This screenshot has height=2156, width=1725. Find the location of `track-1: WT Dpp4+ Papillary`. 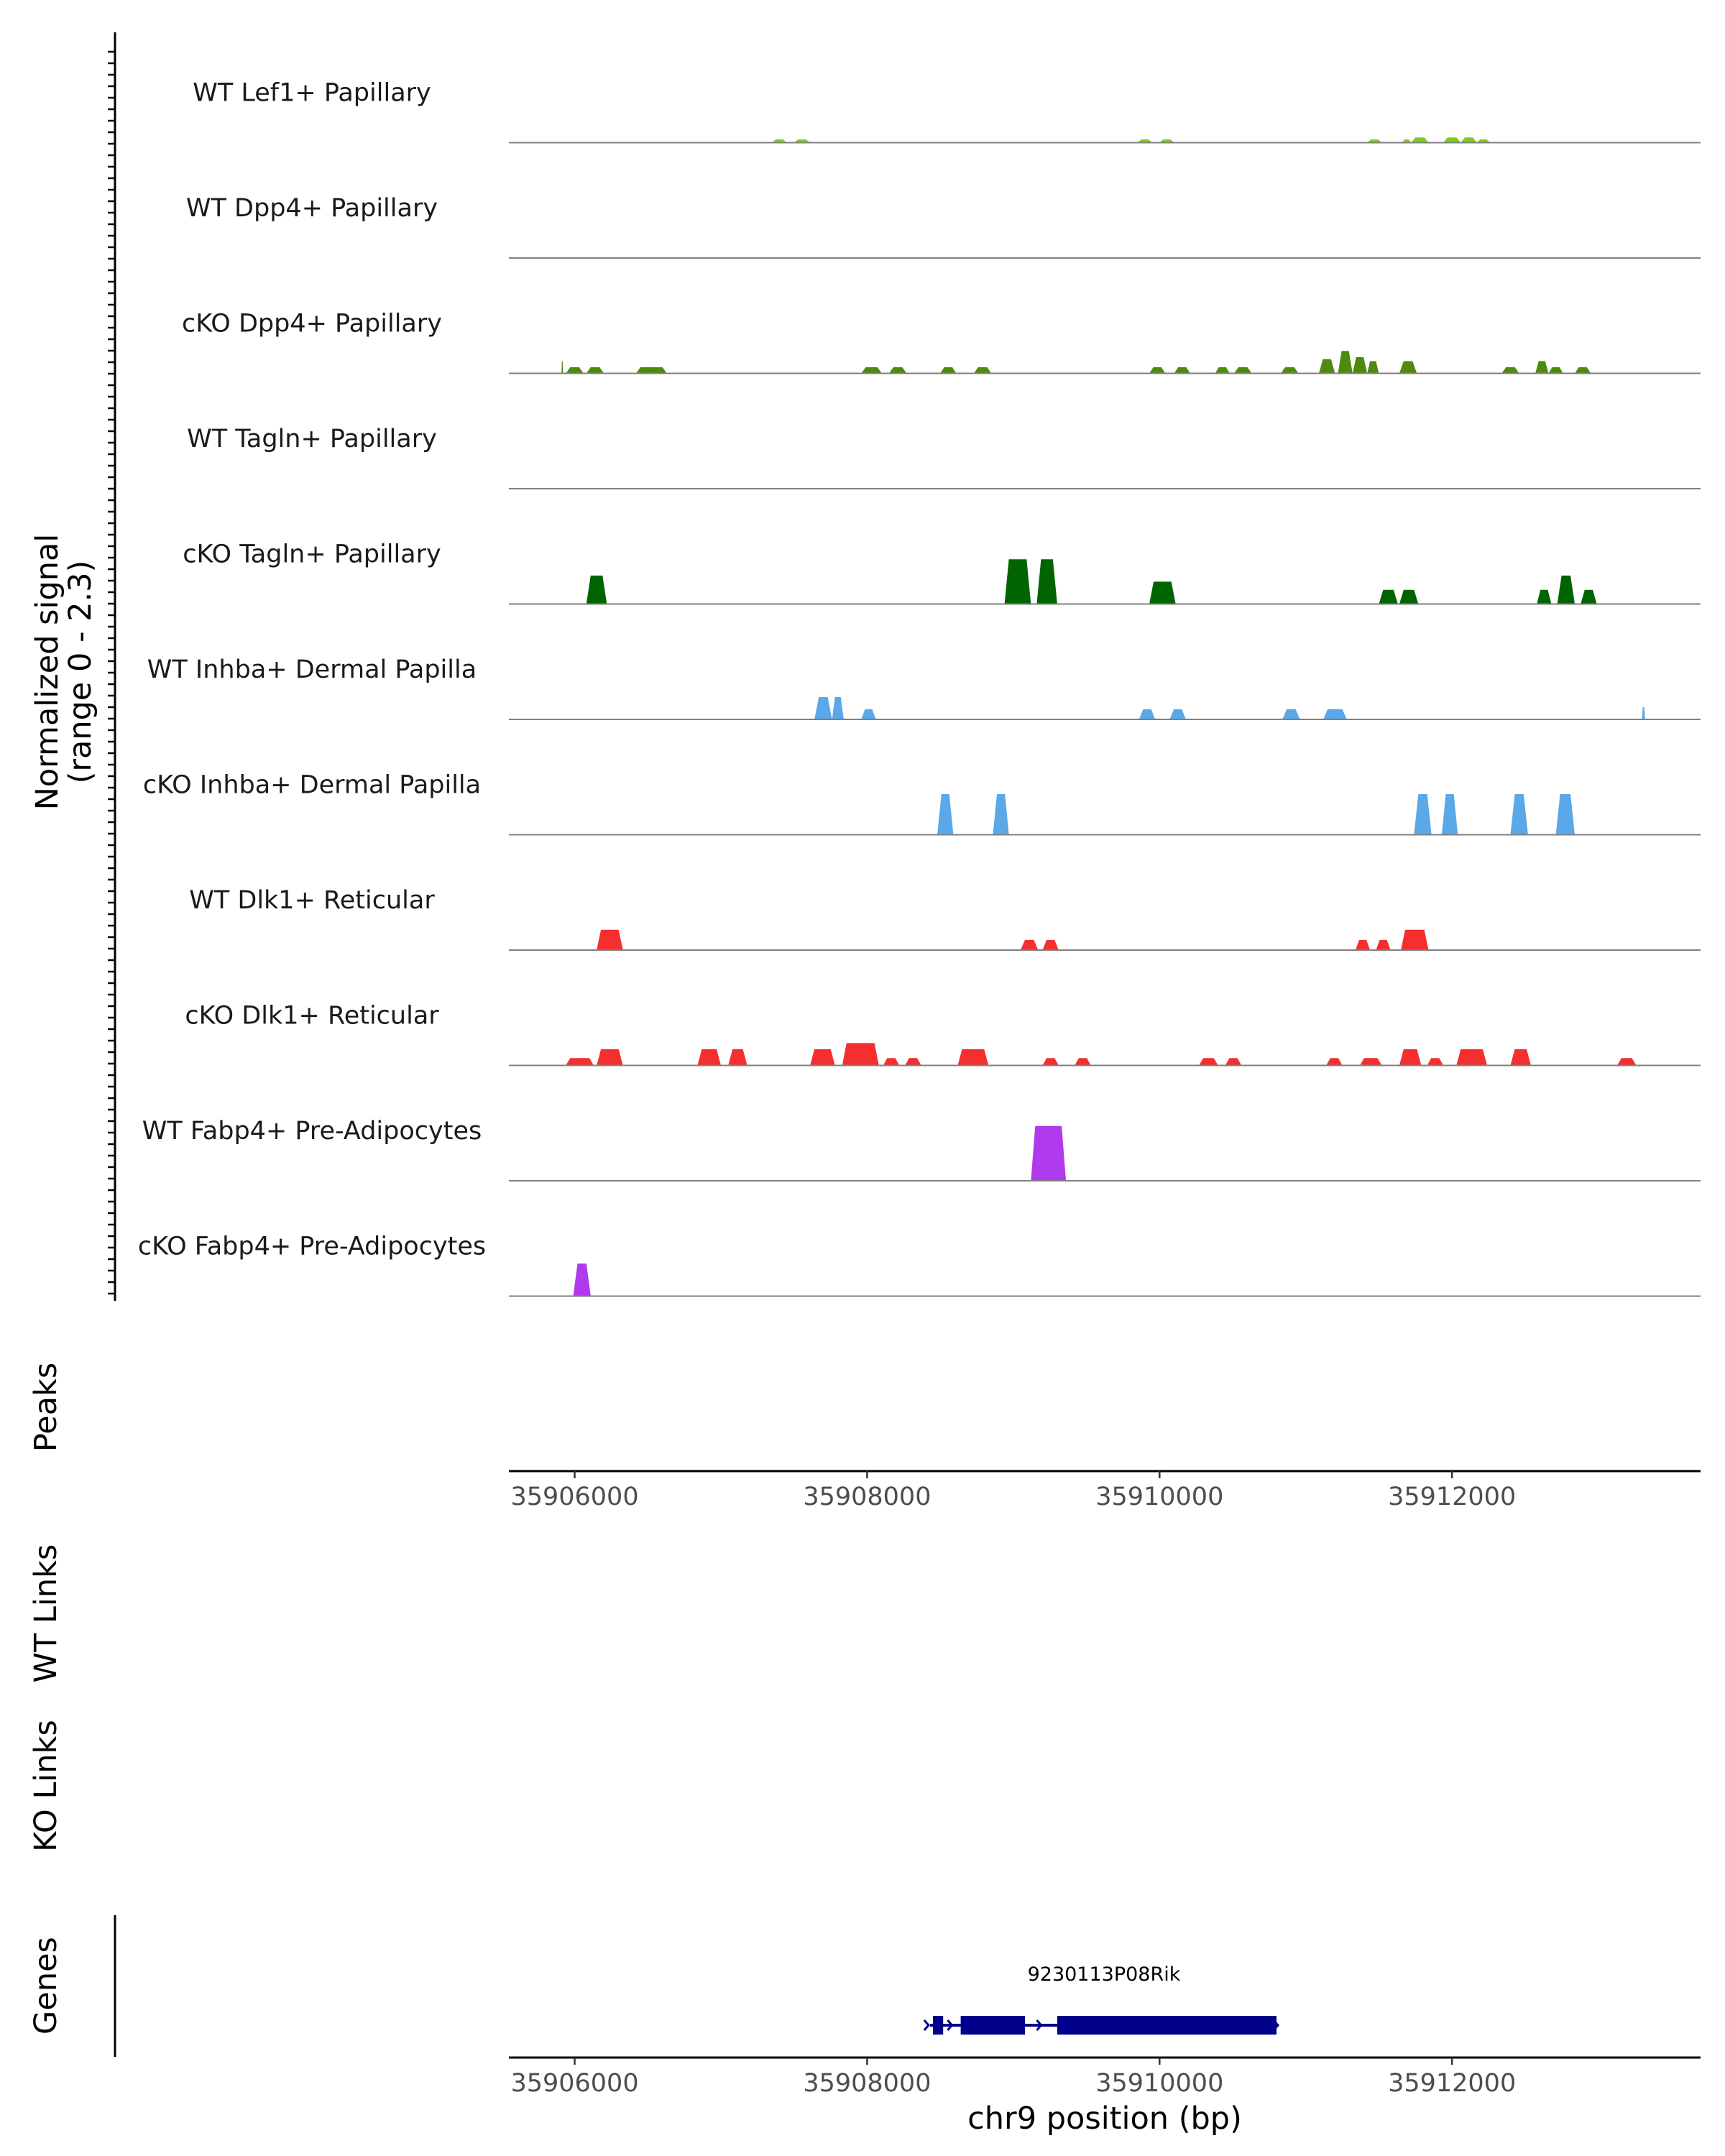

track-1: WT Dpp4+ Papillary is located at coordinates (943, 227).